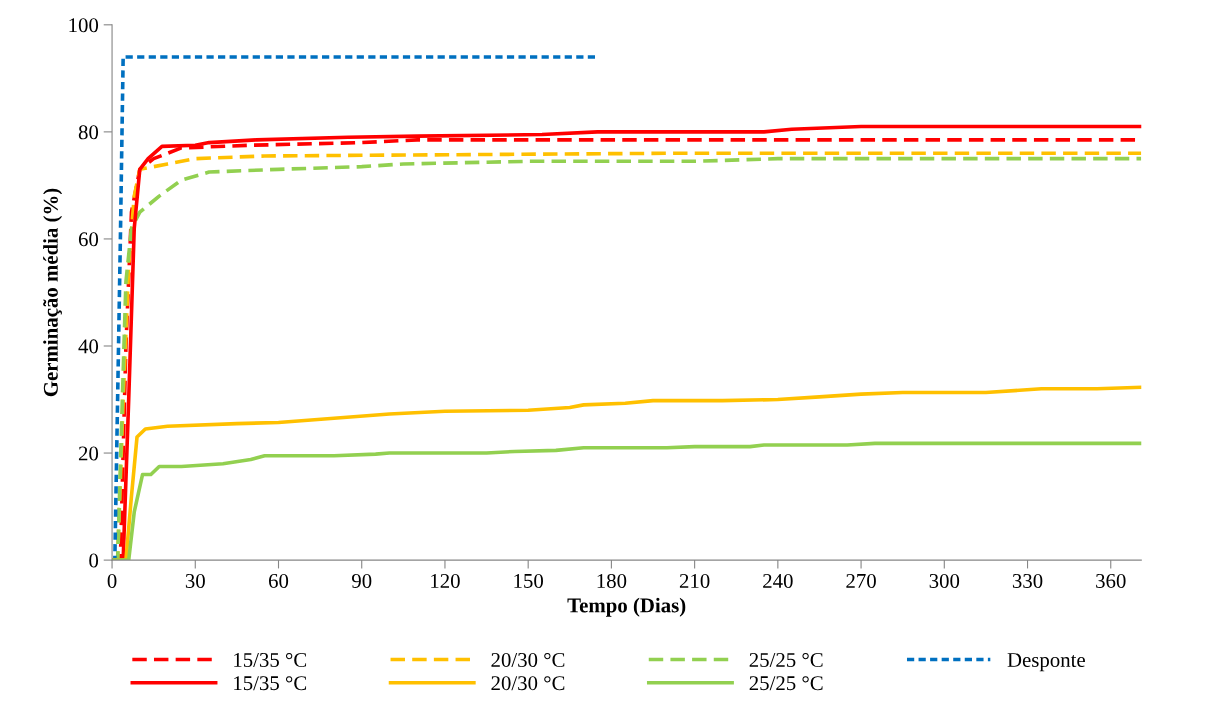 Image resolution: width=1218 pixels, height=709 pixels. What do you see at coordinates (861, 580) in the screenshot?
I see `x-tick-label: 270` at bounding box center [861, 580].